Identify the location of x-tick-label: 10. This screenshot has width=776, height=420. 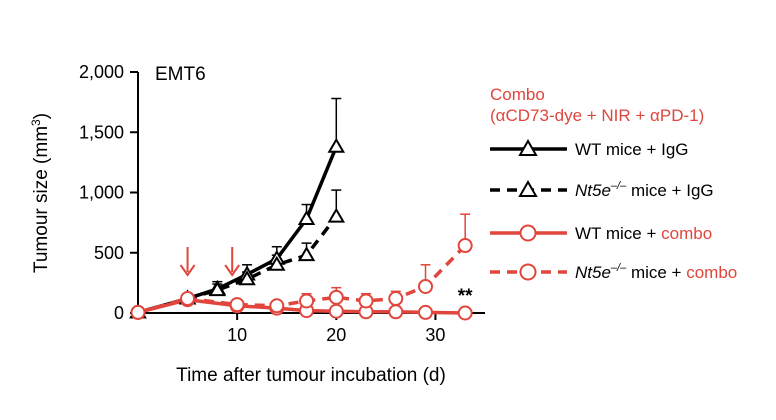
(237, 335).